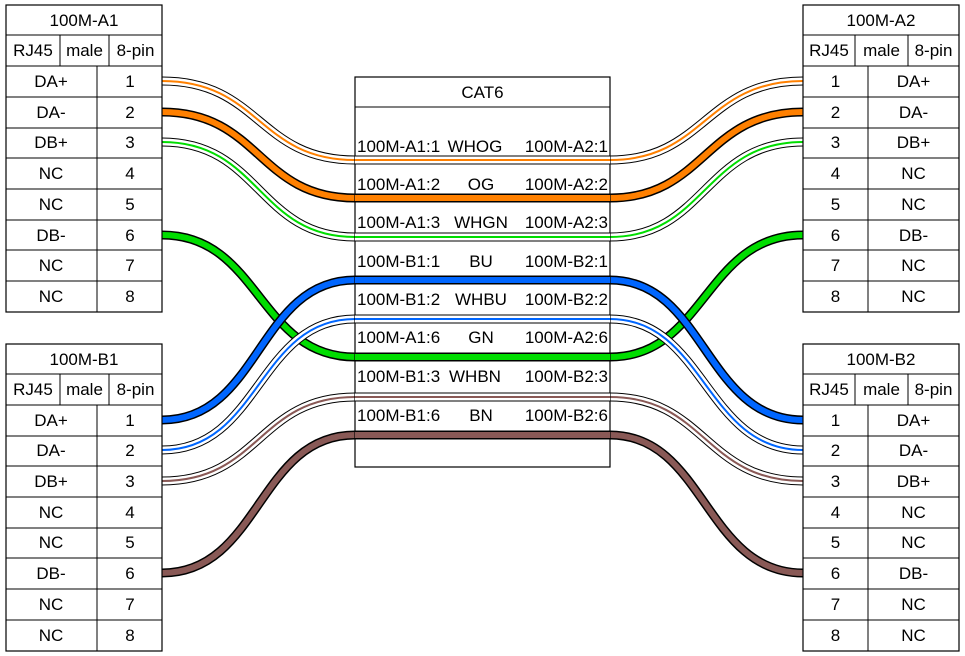  Describe the element at coordinates (481, 415) in the screenshot. I see `wire-color: BN` at that location.